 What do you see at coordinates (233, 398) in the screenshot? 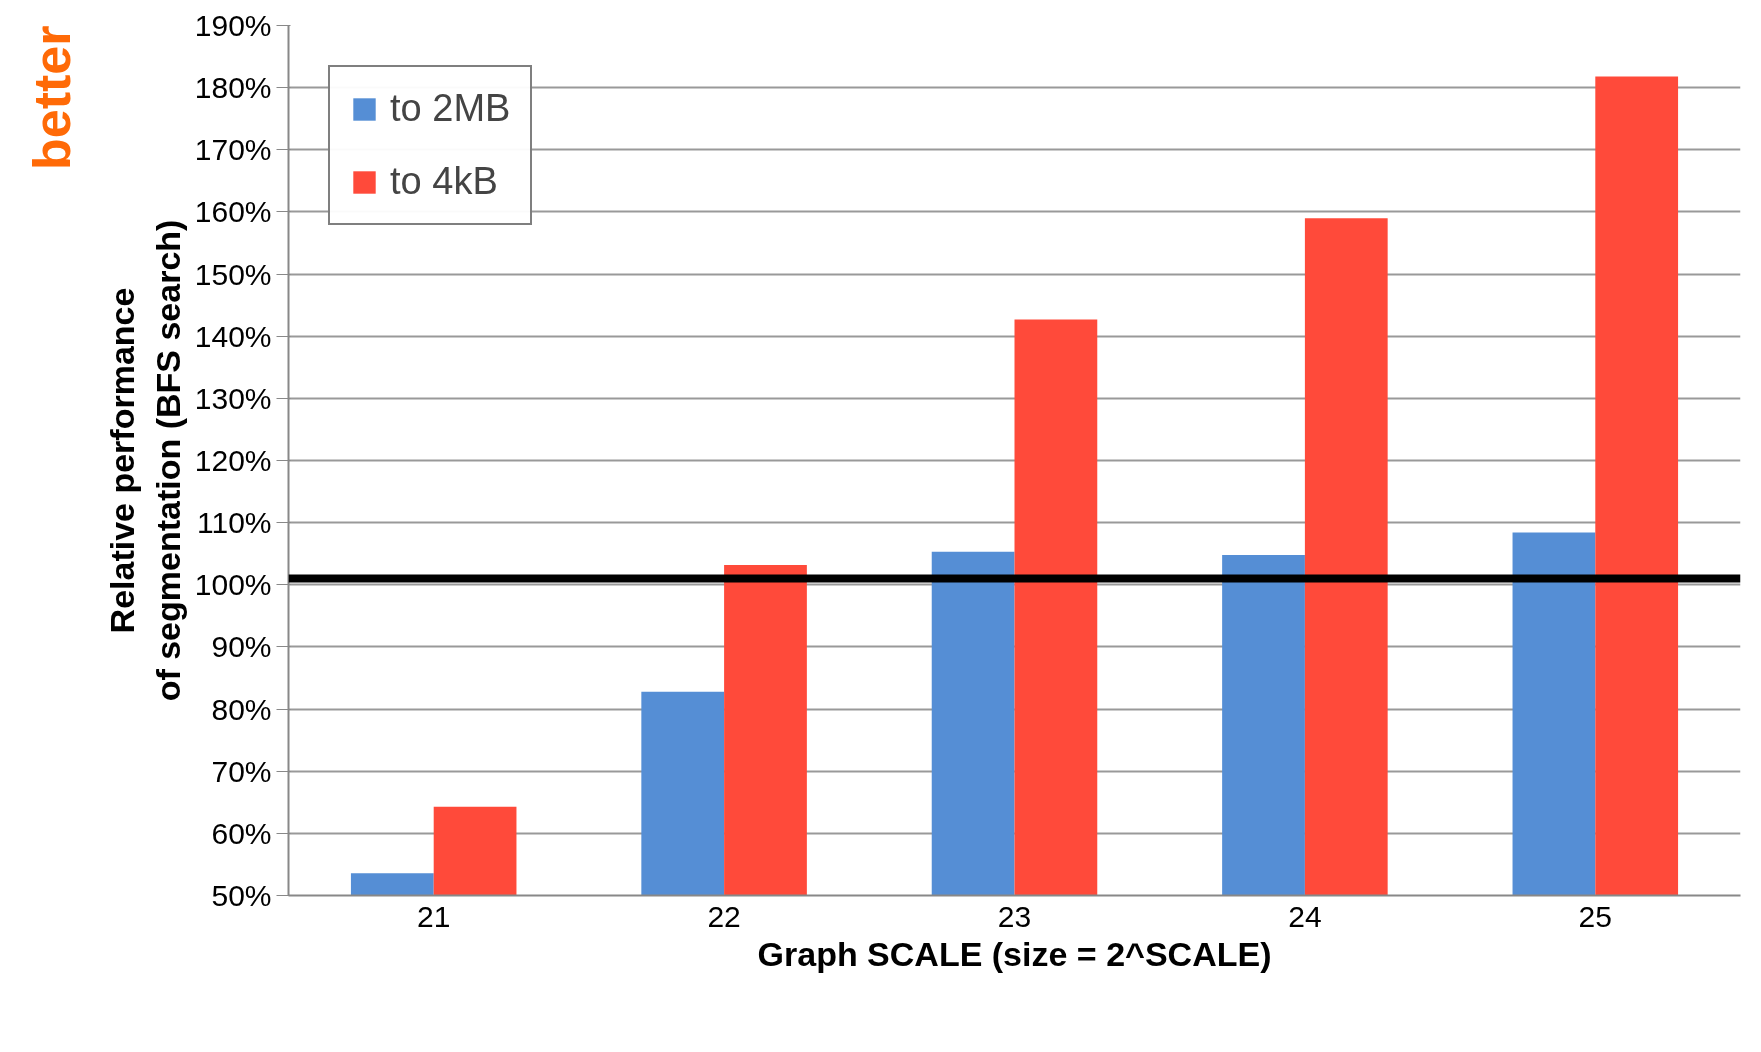
I see `y-tick-label: 130%` at bounding box center [233, 398].